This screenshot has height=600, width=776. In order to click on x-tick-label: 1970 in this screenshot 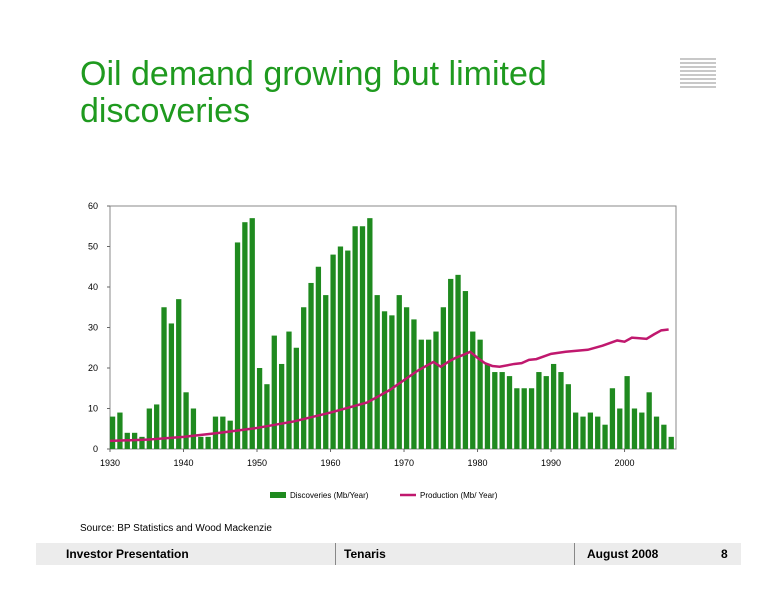, I will do `click(404, 463)`.